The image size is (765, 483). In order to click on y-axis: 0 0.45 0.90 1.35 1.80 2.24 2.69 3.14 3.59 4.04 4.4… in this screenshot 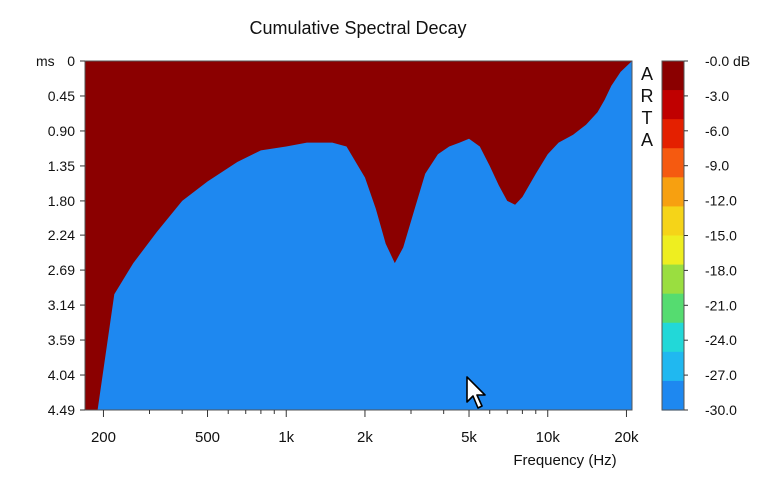, I will do `click(66, 235)`.